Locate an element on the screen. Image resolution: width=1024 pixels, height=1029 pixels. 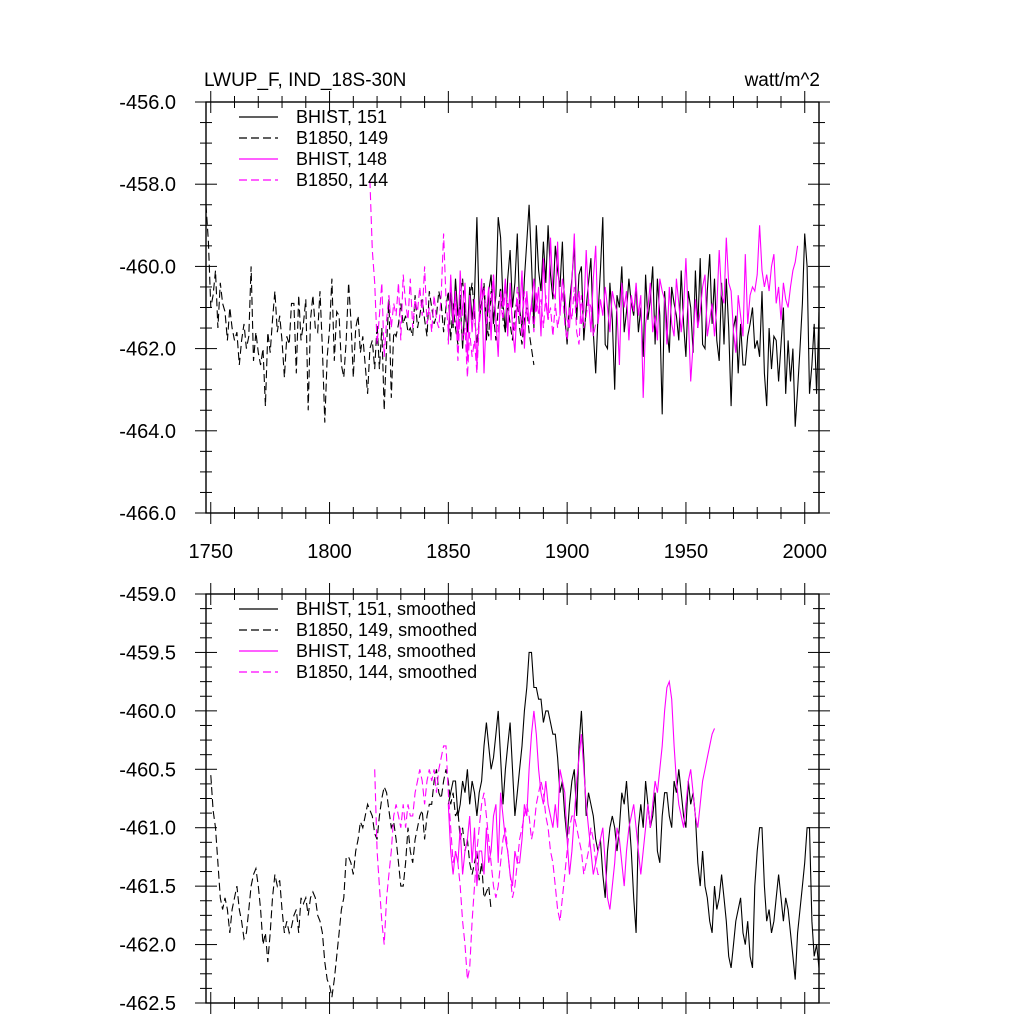
legend-label-4: B1850, 144 is located at coordinates (342, 180).